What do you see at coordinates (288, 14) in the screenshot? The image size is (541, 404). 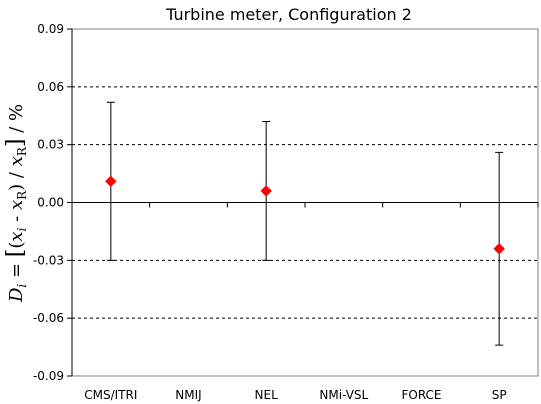 I see `chart-title: Turbine meter, Configuration 2` at bounding box center [288, 14].